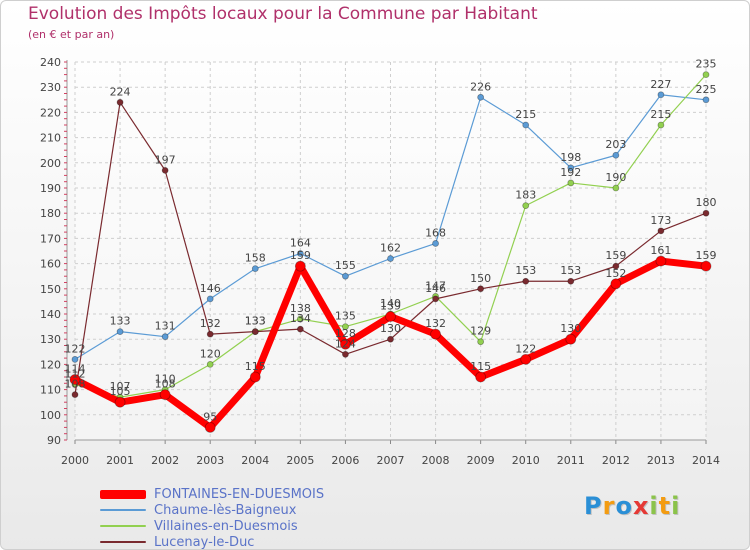 The width and height of the screenshot is (750, 550). Describe the element at coordinates (706, 460) in the screenshot. I see `x-tick-label: 2014` at that location.